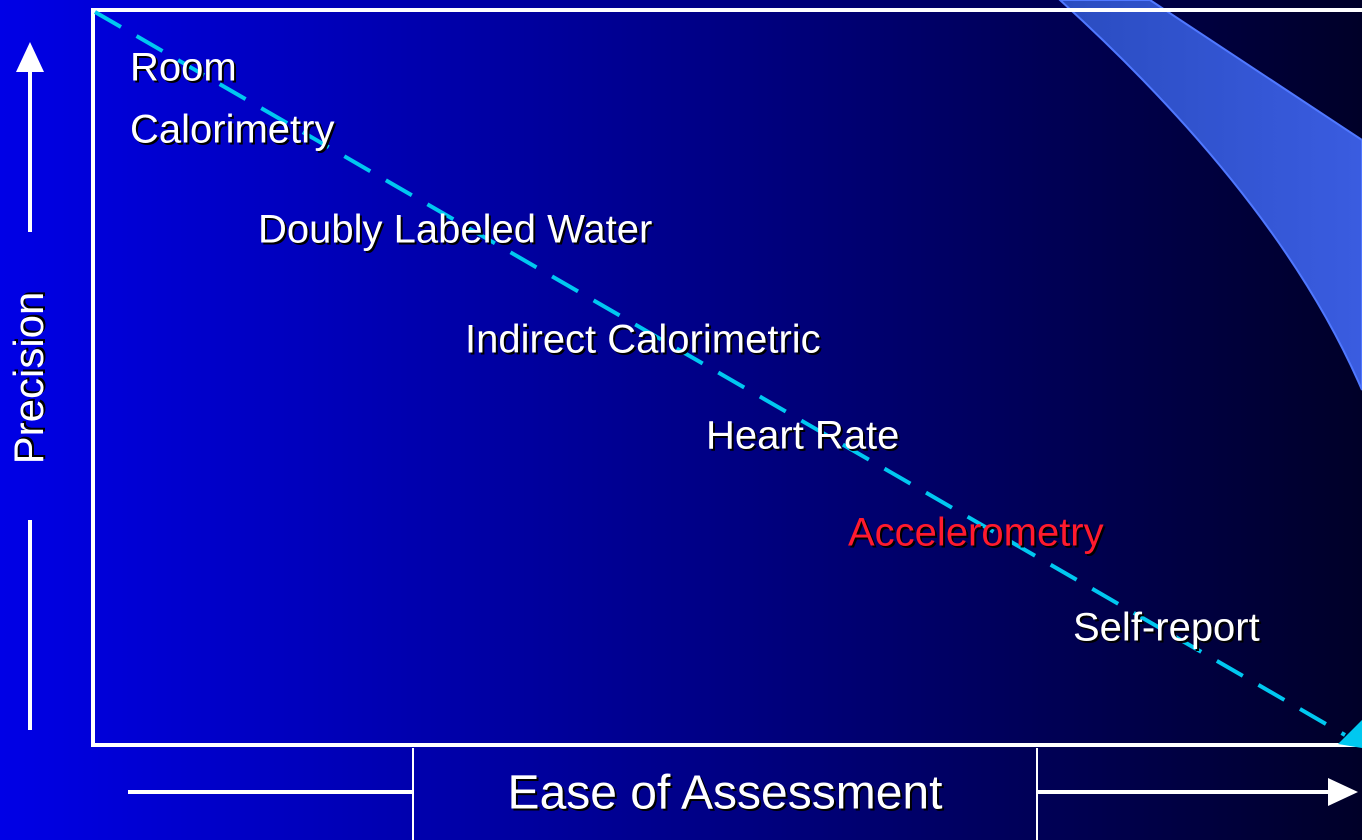  Describe the element at coordinates (30, 57) in the screenshot. I see `y-arrowhead` at that location.